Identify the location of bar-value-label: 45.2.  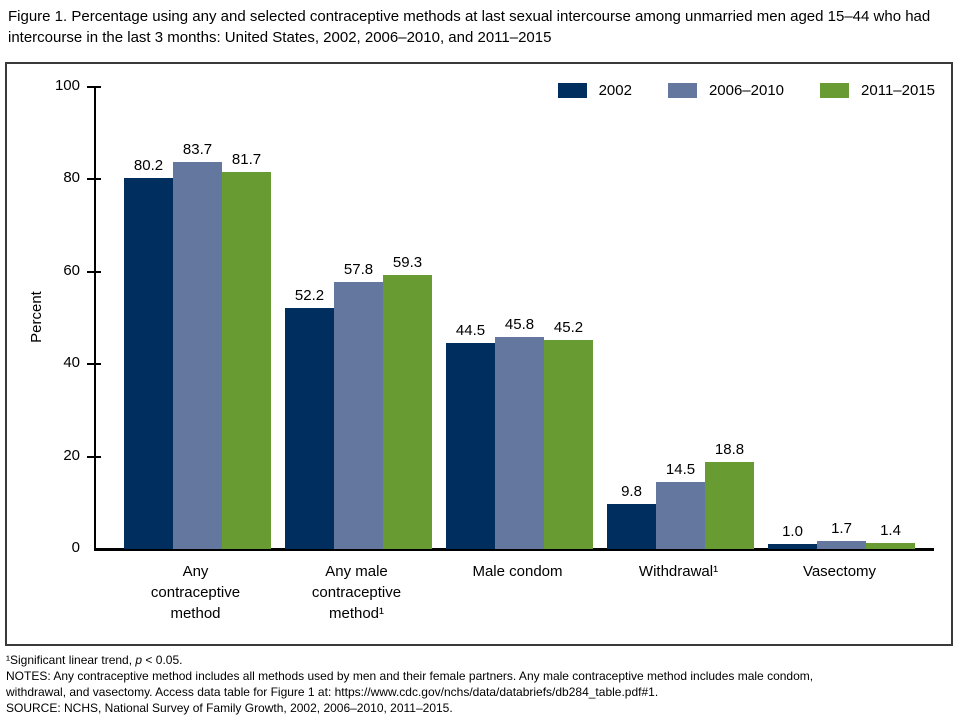
(568, 328).